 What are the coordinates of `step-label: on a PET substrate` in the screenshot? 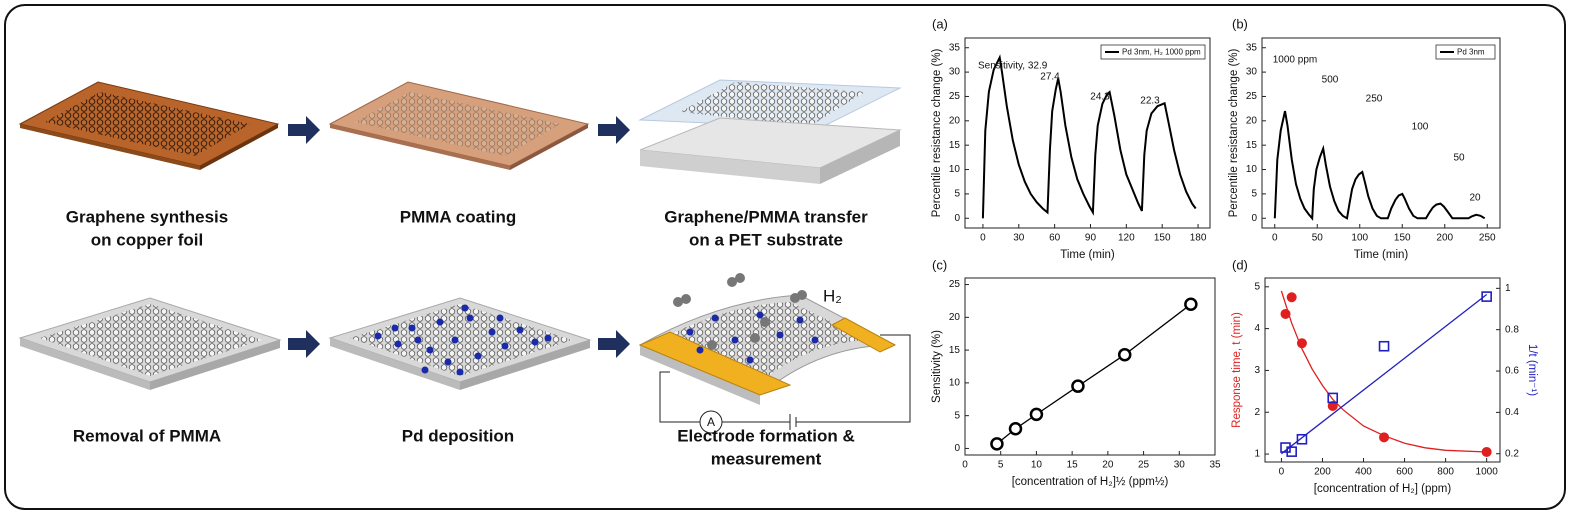 It's located at (766, 239).